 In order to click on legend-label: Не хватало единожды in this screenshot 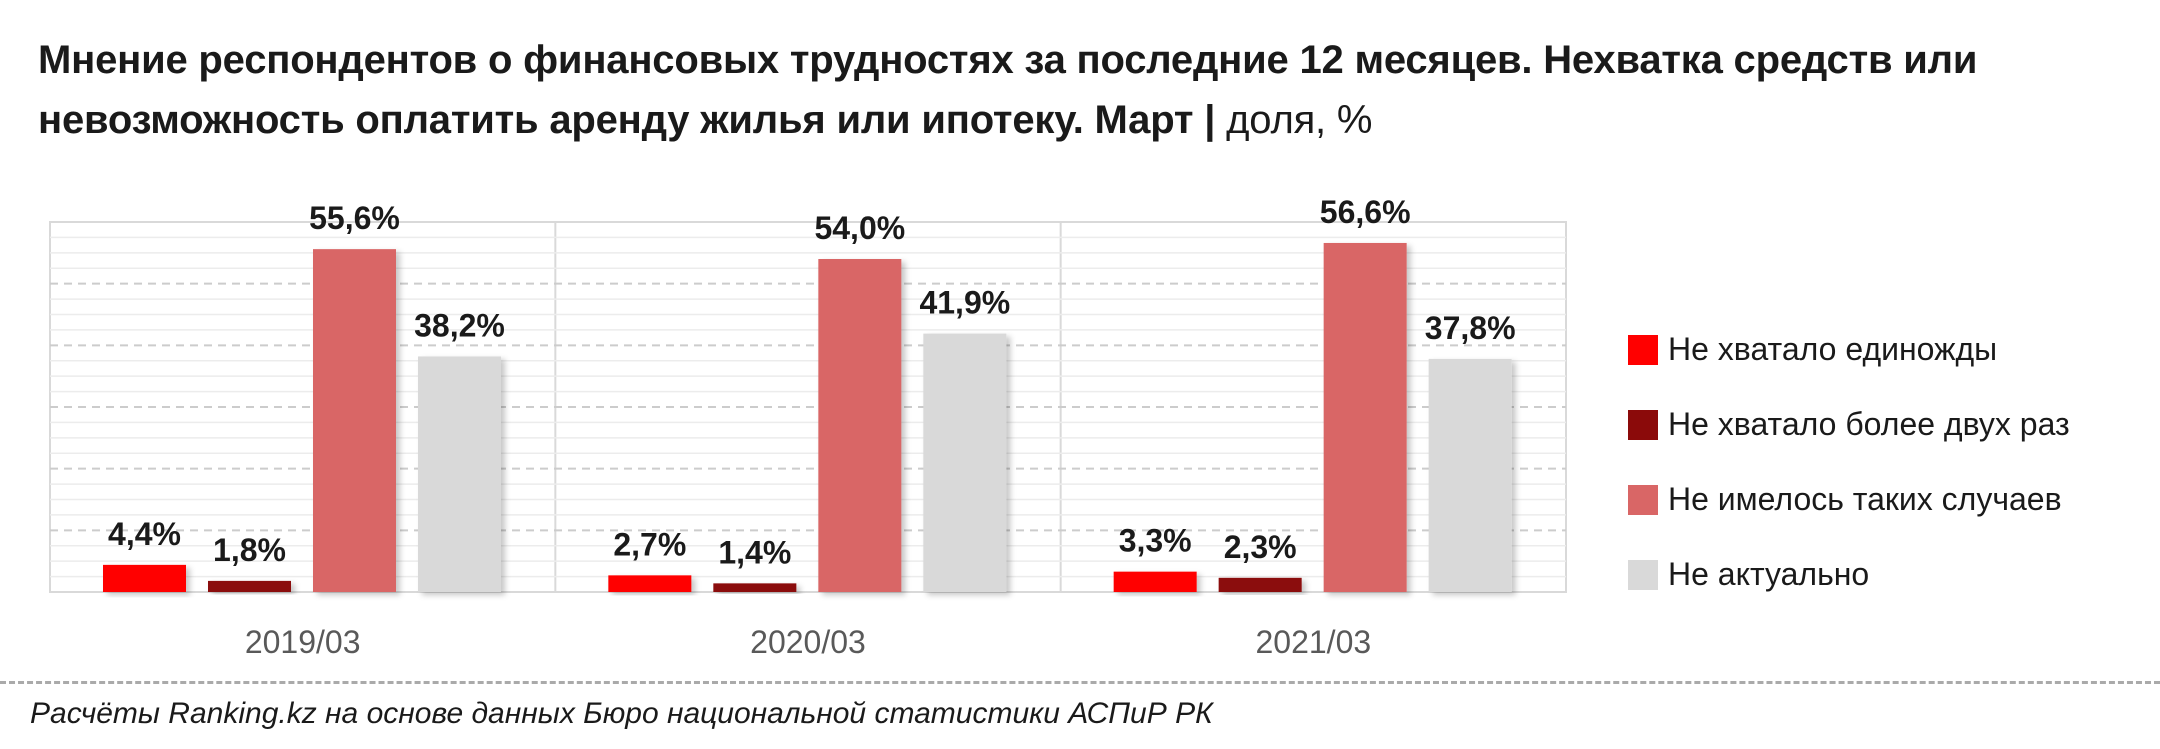, I will do `click(1833, 349)`.